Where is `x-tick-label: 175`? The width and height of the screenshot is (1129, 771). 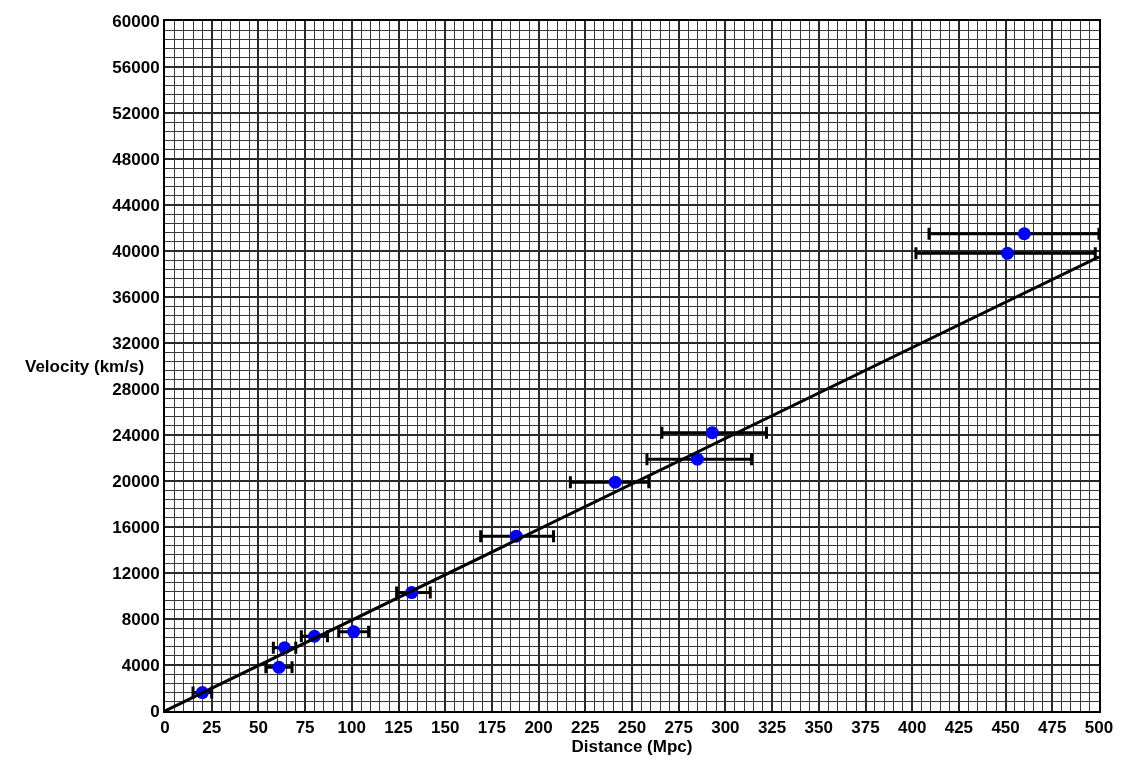
x-tick-label: 175 is located at coordinates (492, 728).